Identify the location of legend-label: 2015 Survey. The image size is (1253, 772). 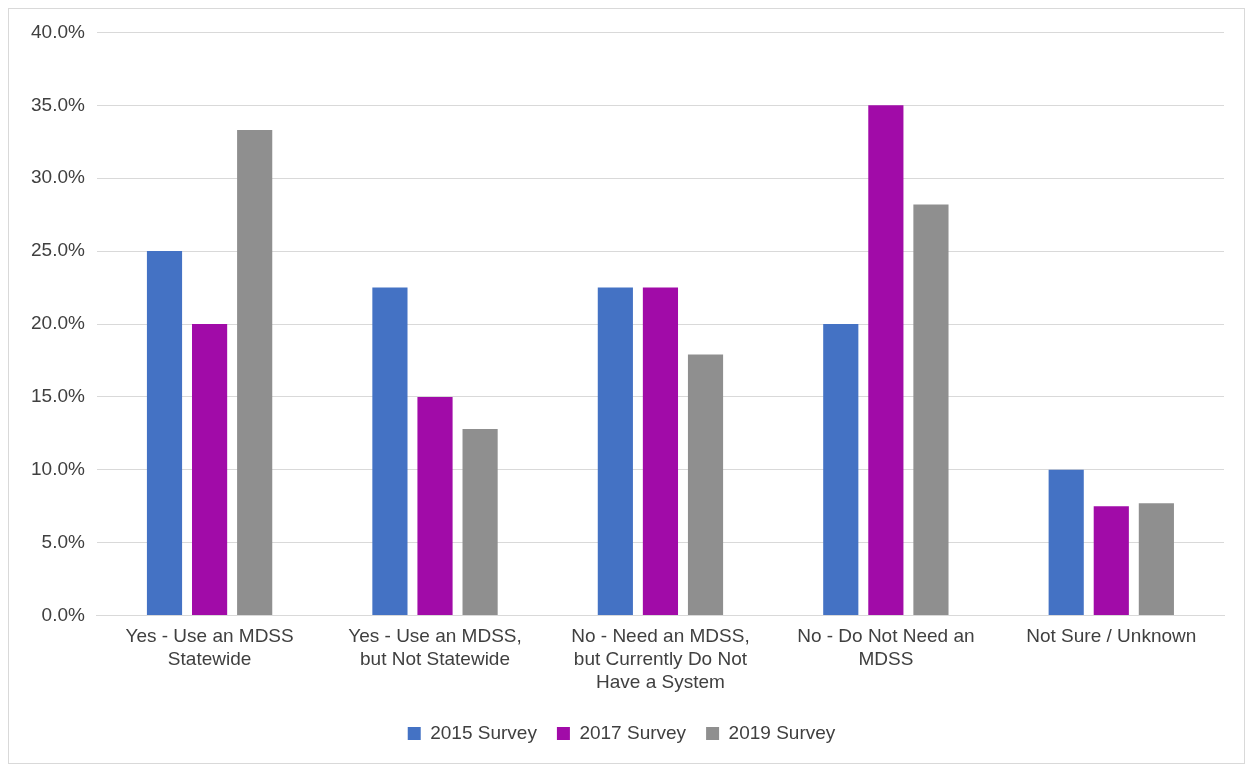
(484, 732).